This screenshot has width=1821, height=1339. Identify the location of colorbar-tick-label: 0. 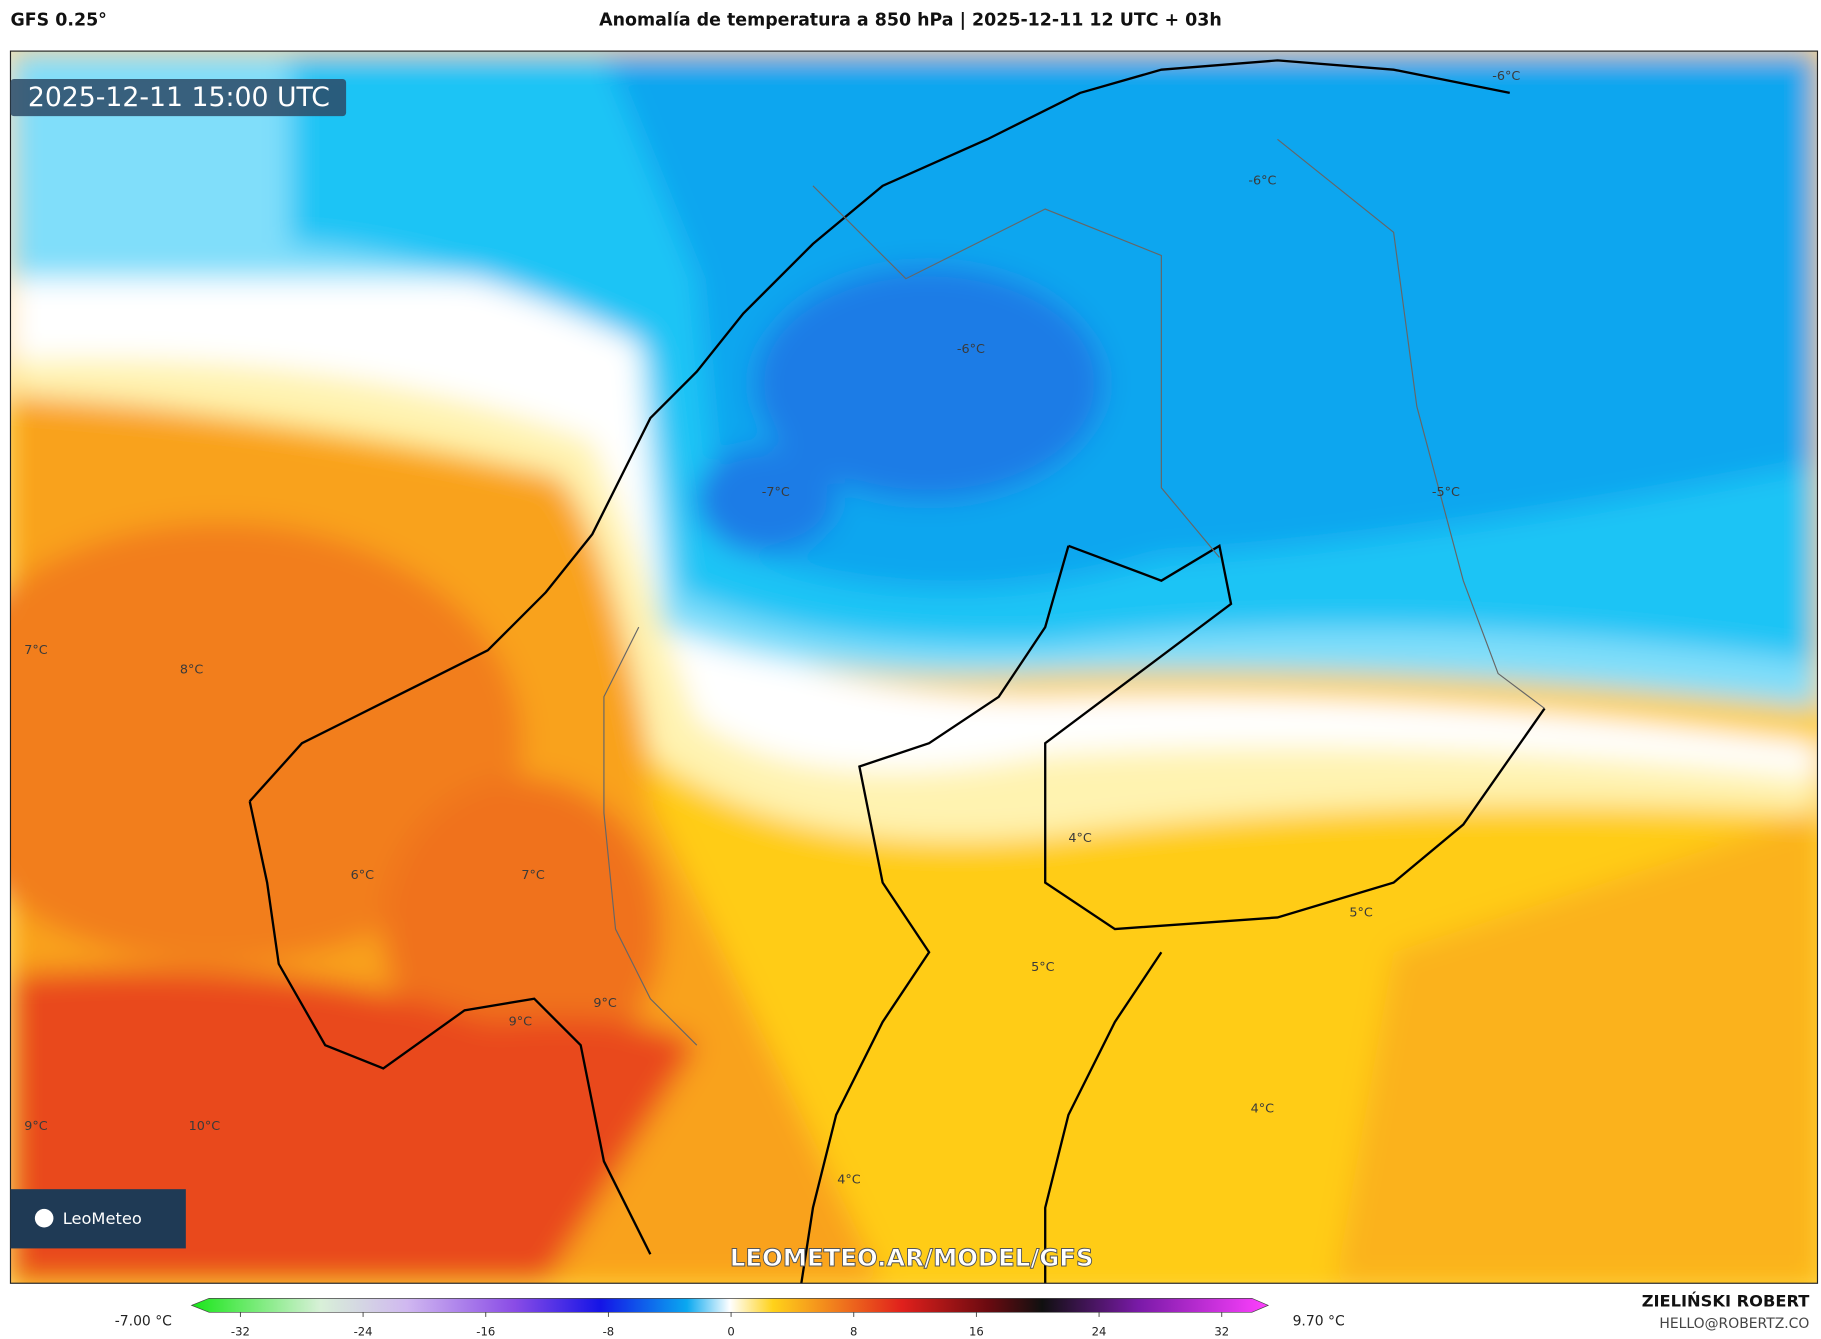
(730, 1332).